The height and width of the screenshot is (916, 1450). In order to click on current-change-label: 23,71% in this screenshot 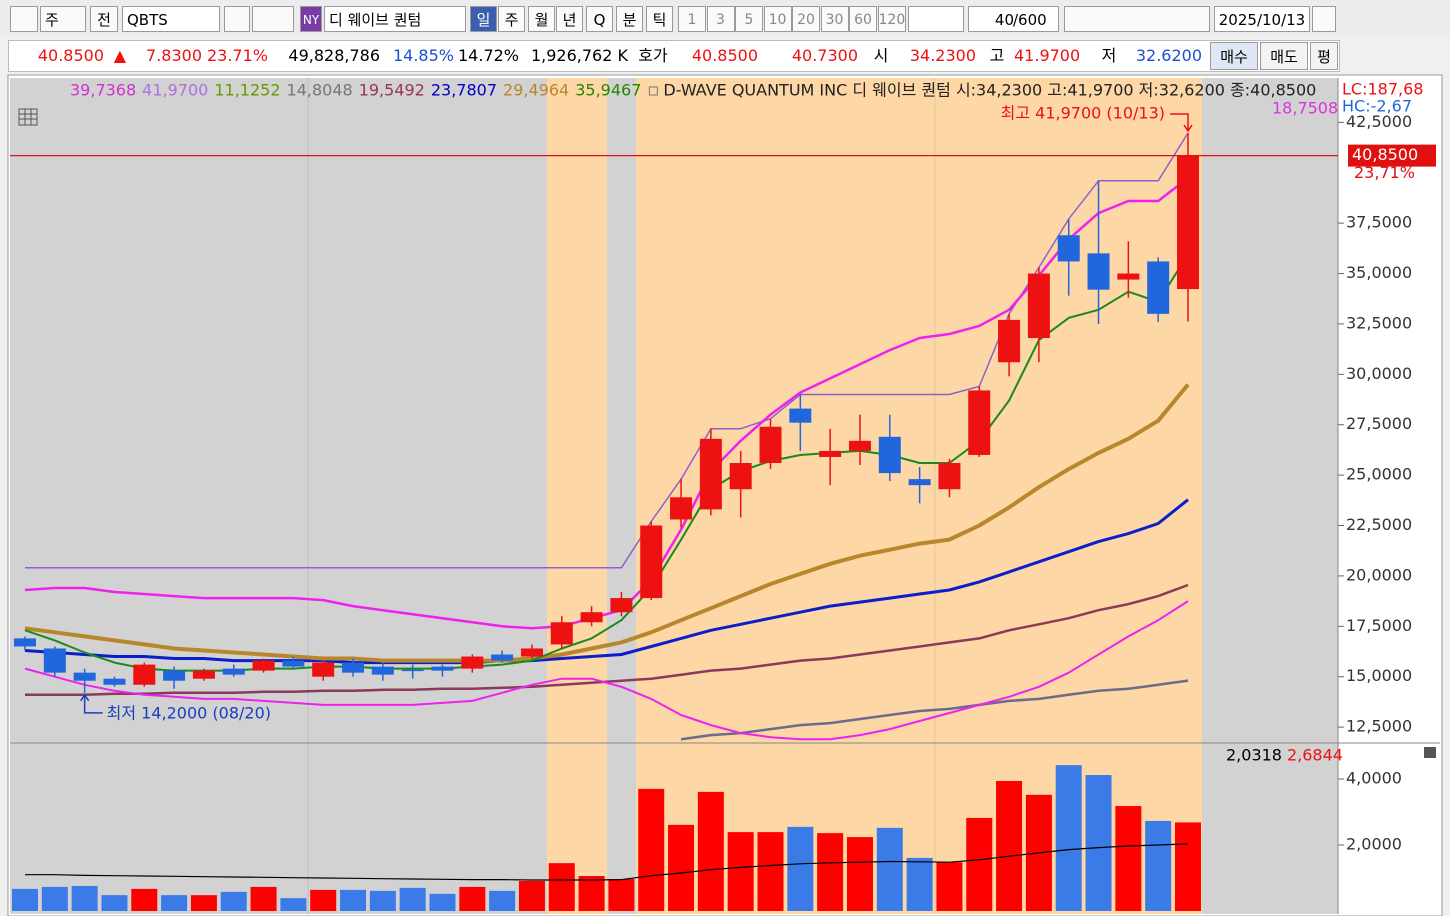, I will do `click(1384, 172)`.